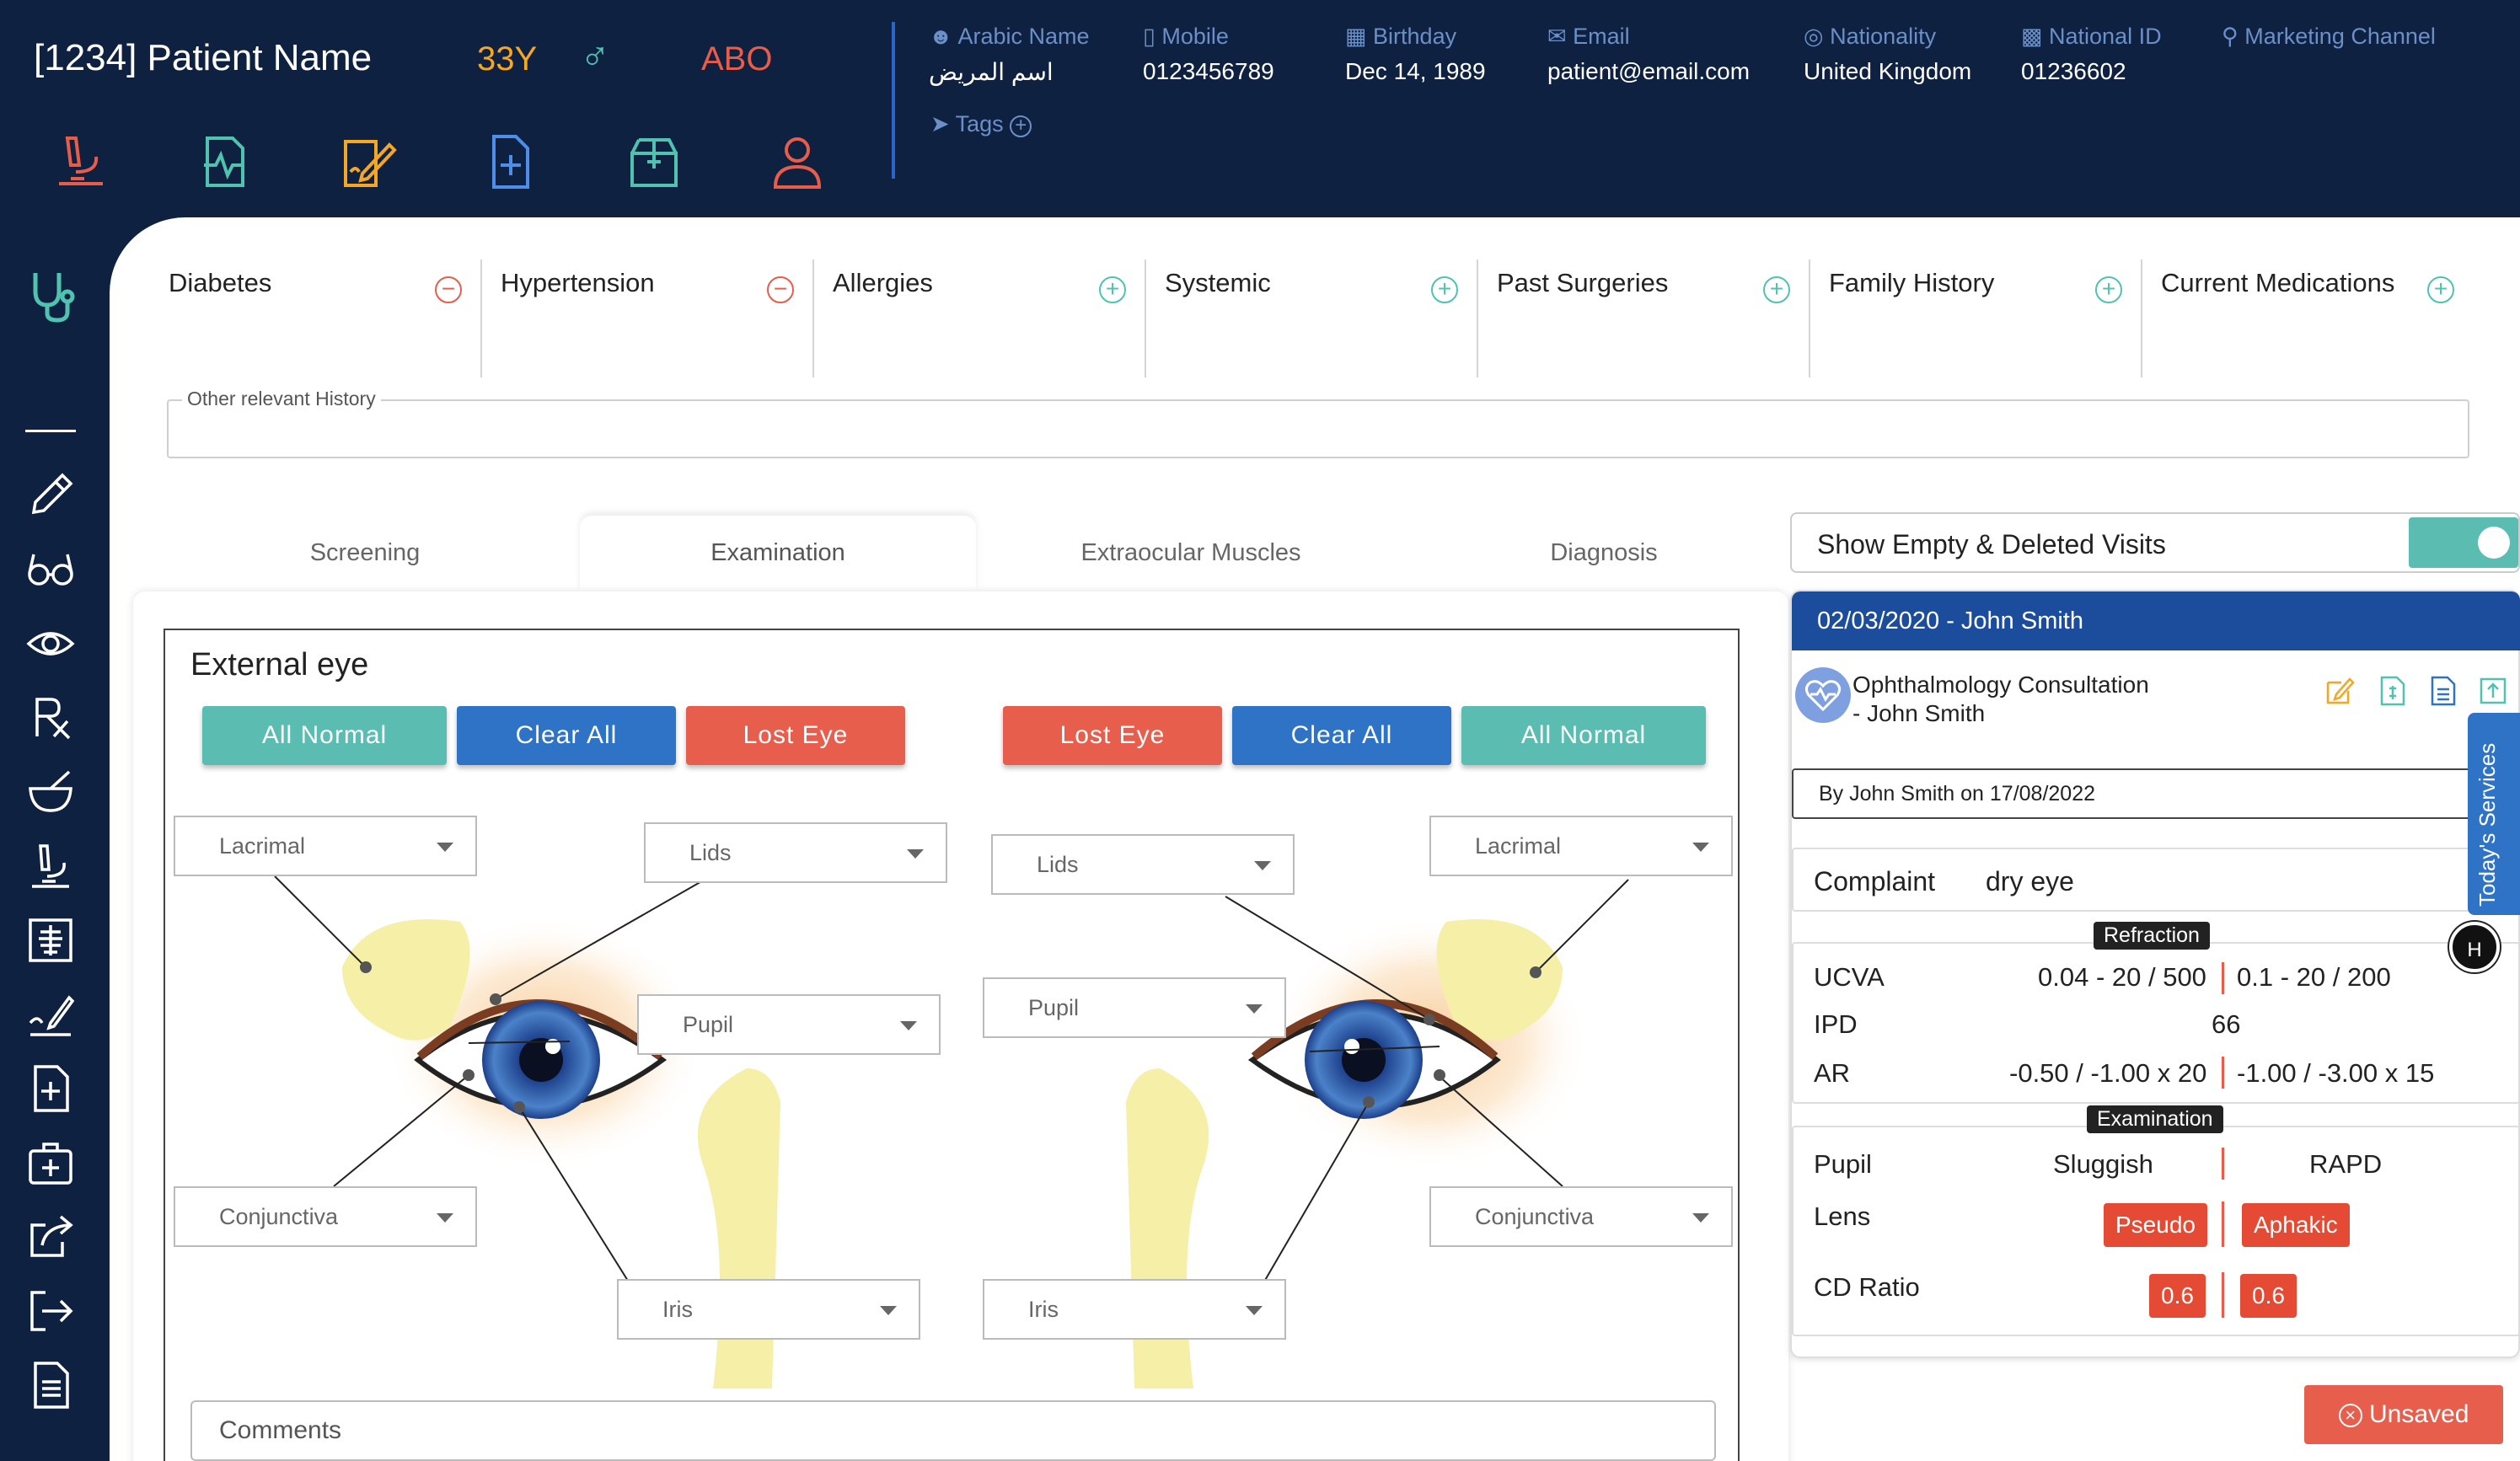  Describe the element at coordinates (2156, 880) in the screenshot. I see `complaint-row: Complaint dry eye` at that location.